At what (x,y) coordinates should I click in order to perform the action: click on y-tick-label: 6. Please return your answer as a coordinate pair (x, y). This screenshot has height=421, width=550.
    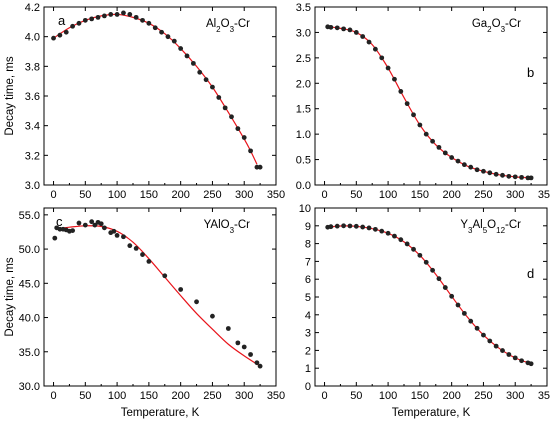
    Looking at the image, I should click on (308, 280).